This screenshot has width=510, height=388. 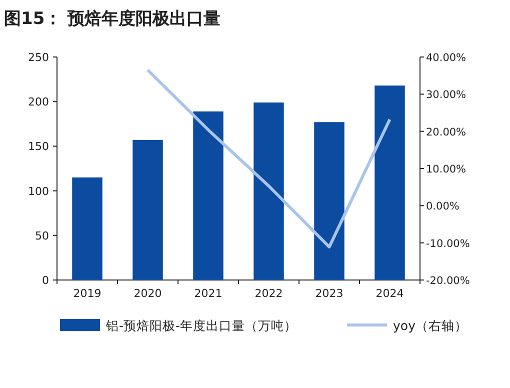 What do you see at coordinates (112, 19) in the screenshot?
I see `chart-title: 图15： 预焙年度阳极出口量` at bounding box center [112, 19].